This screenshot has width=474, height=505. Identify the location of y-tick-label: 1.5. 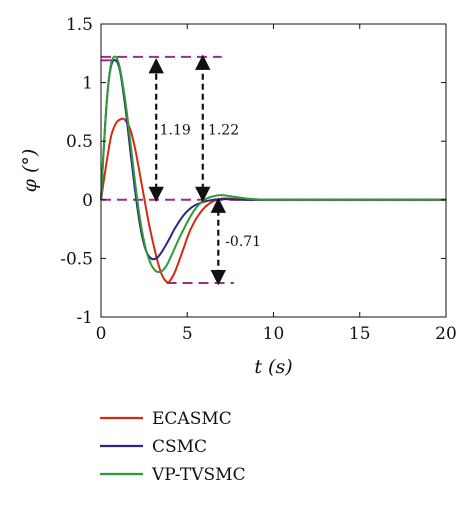
(79, 25).